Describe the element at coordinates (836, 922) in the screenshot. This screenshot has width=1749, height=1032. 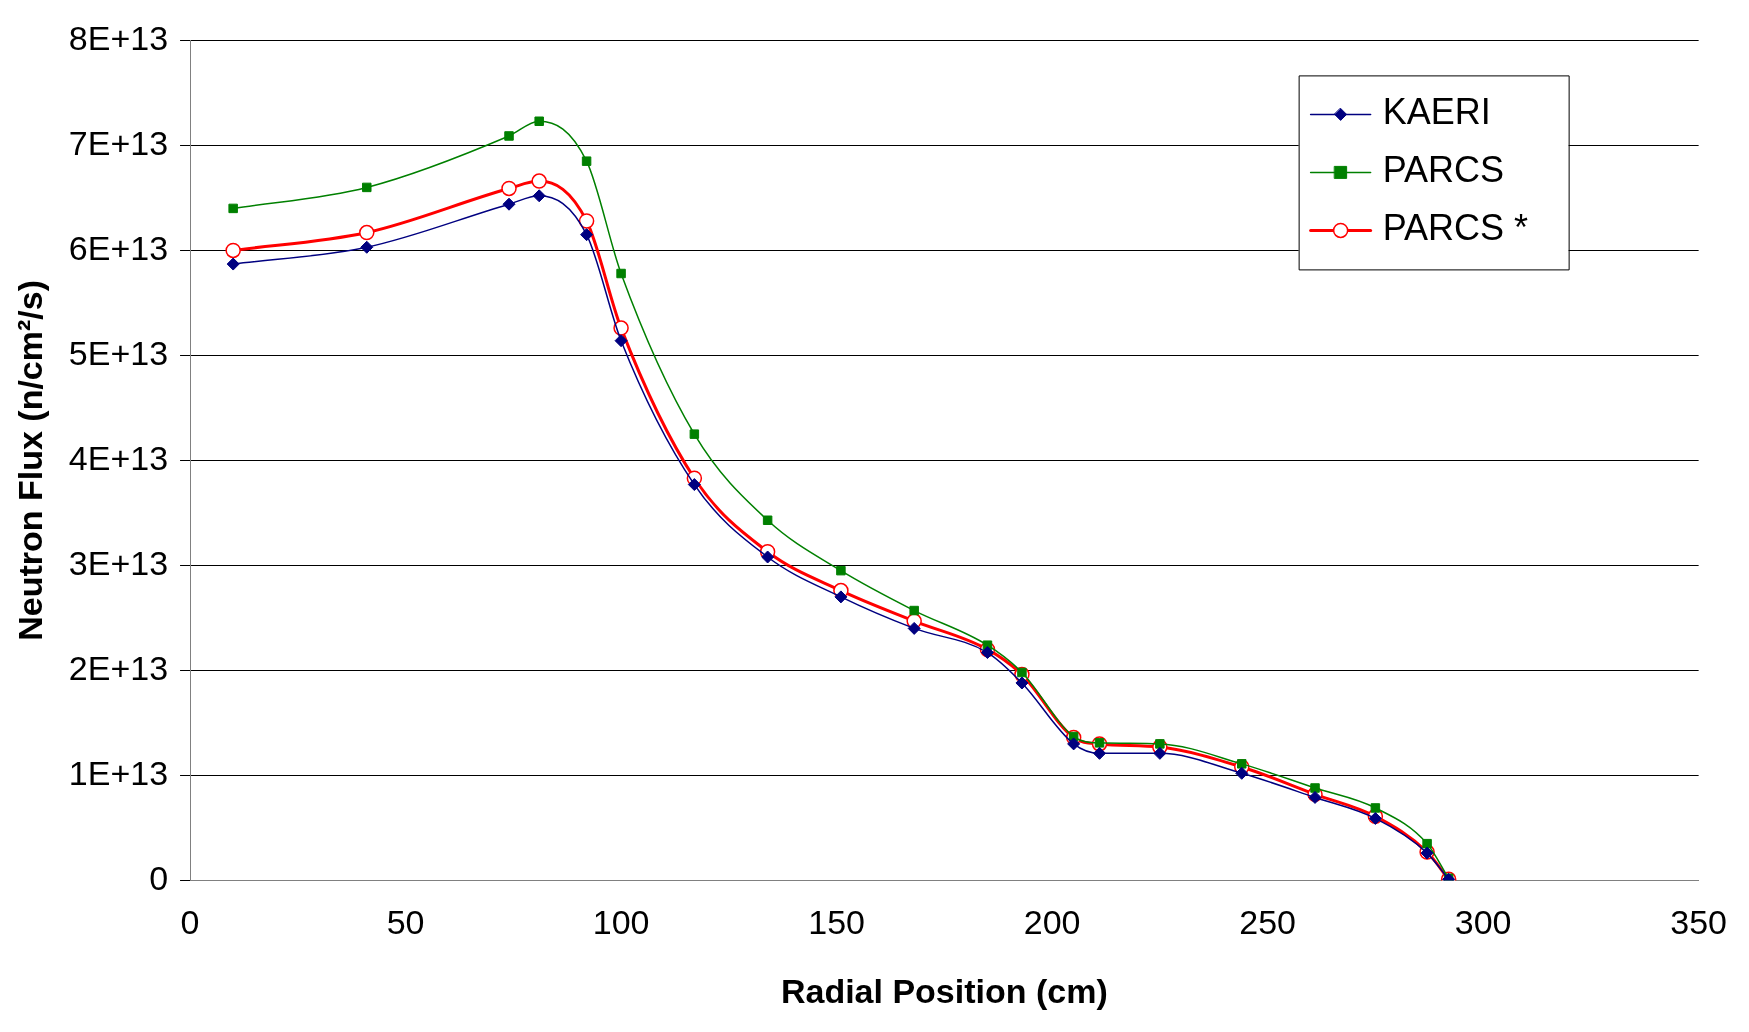
I see `x-tick-label: 150` at that location.